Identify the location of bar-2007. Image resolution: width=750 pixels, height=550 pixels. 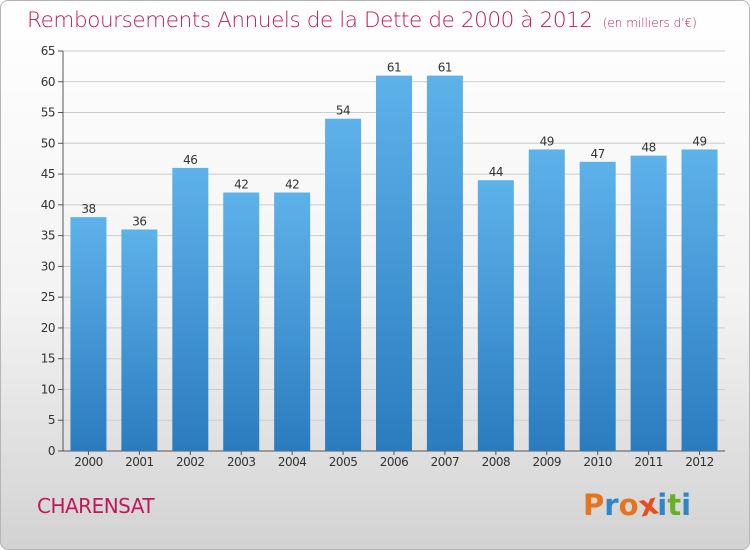
(444, 263).